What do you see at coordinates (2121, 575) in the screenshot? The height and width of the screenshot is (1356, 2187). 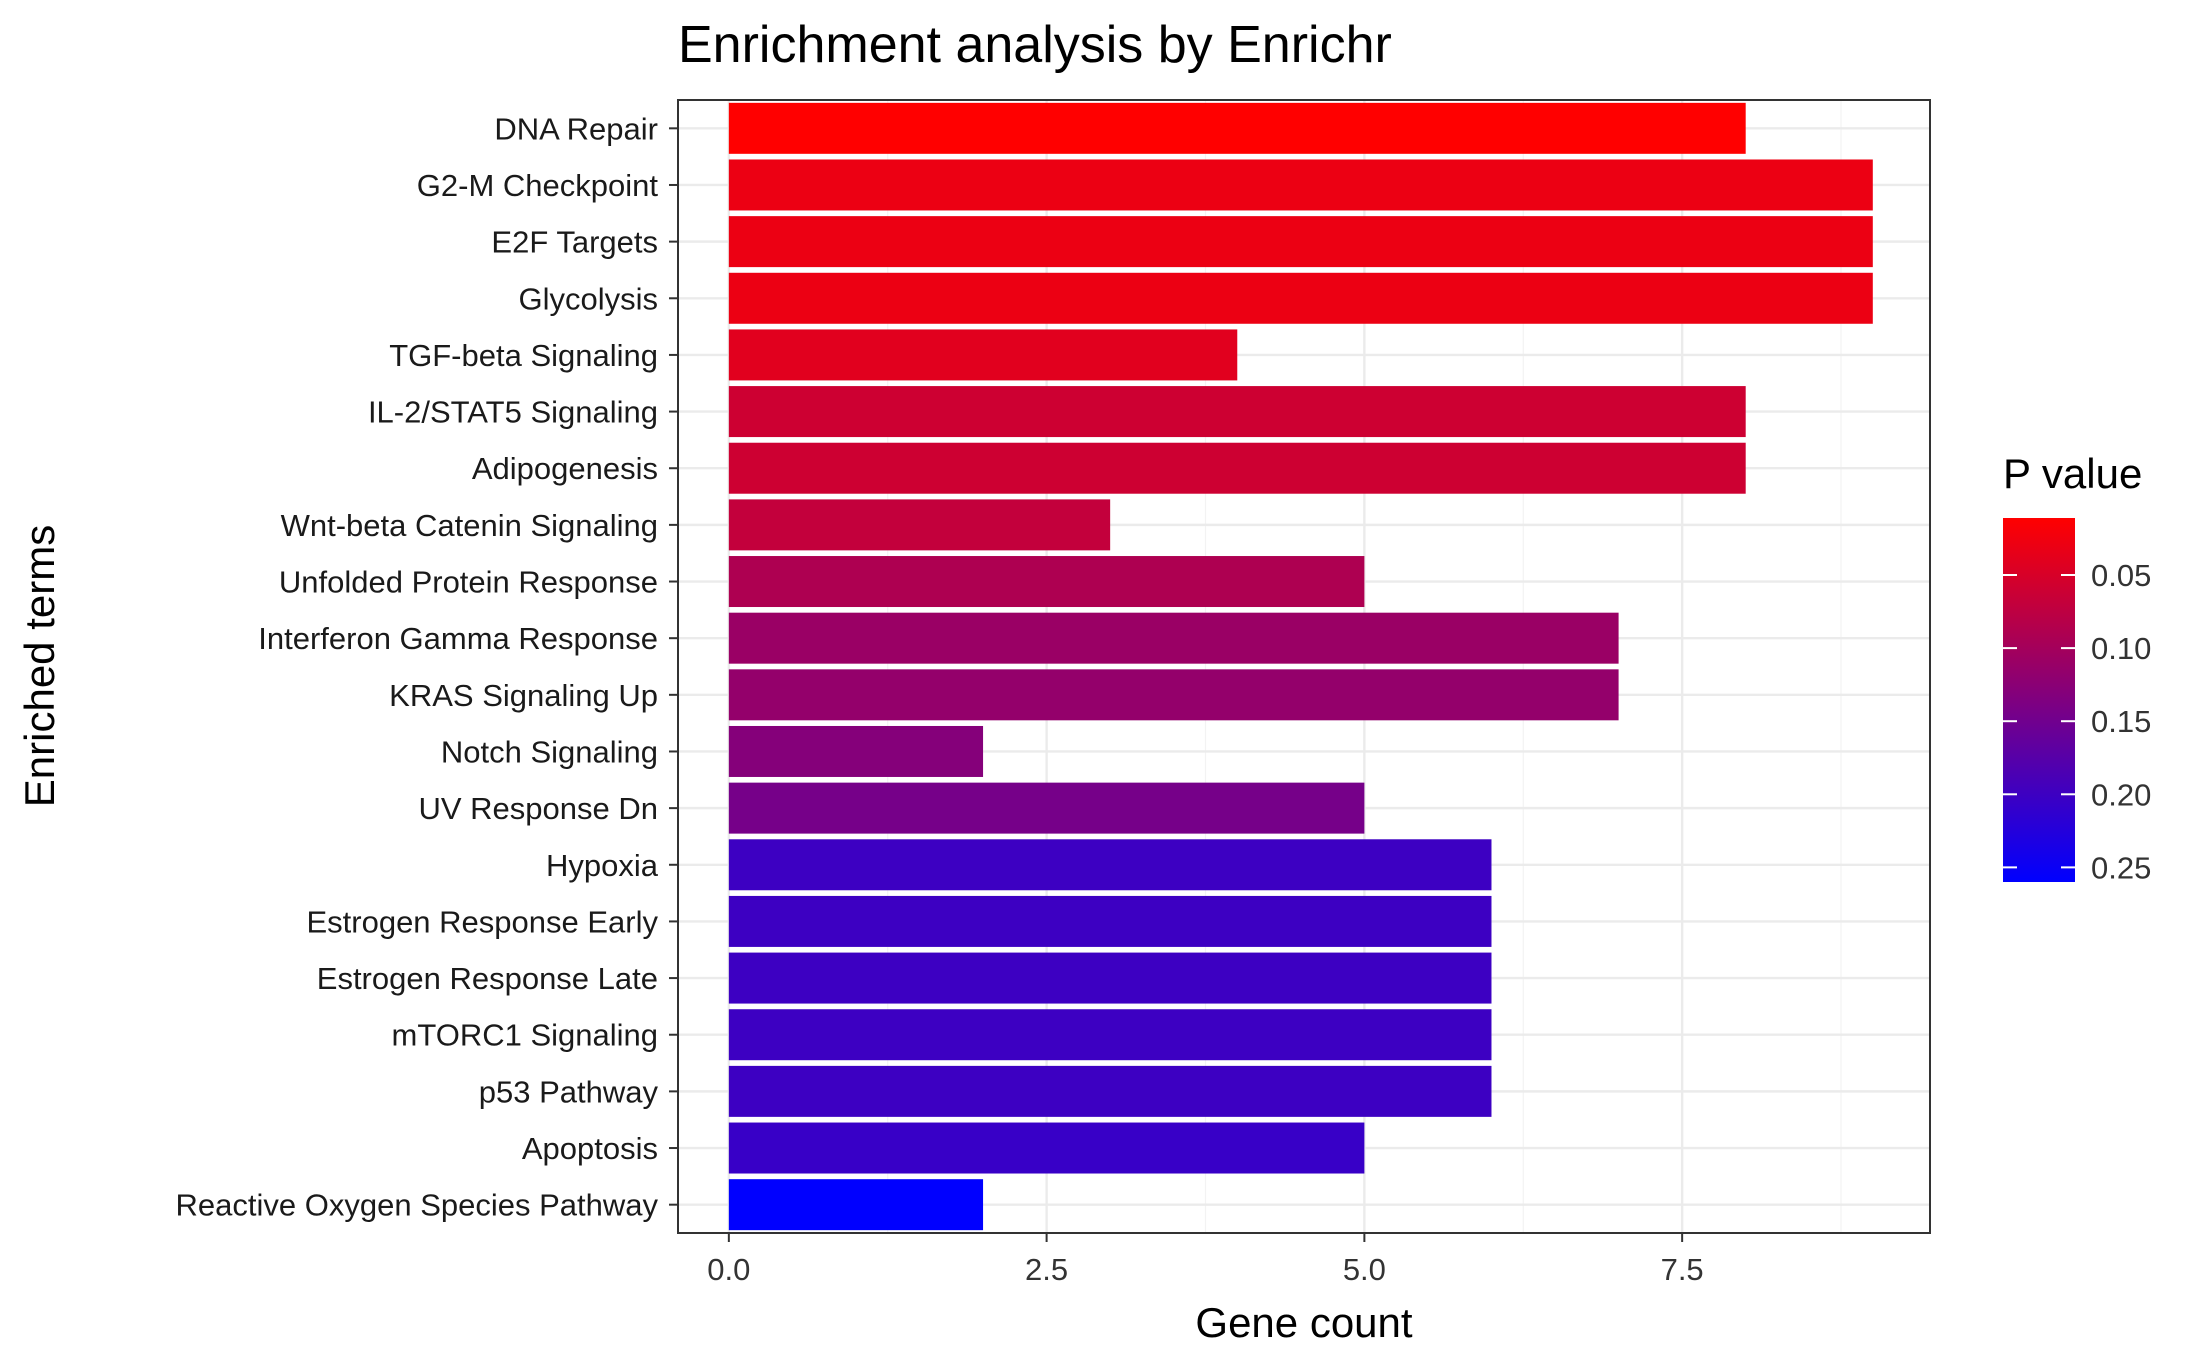 I see `legend-tick-label: 0.05` at bounding box center [2121, 575].